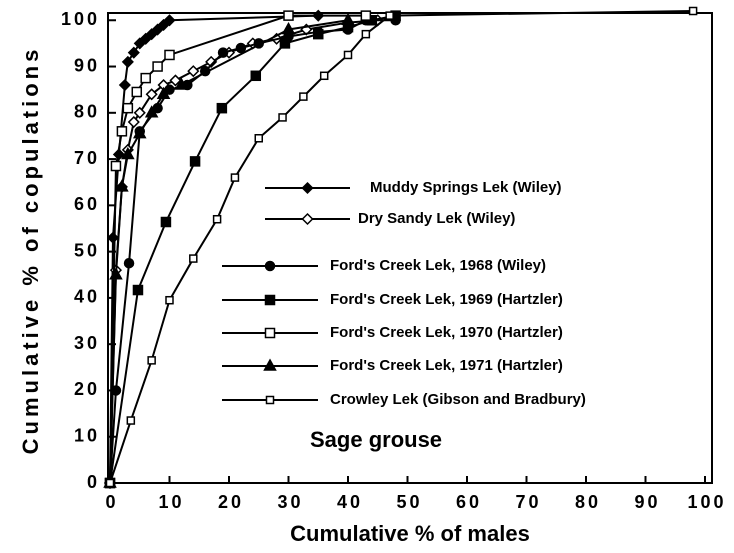 The height and width of the screenshot is (553, 734). What do you see at coordinates (410, 533) in the screenshot?
I see `x-axis-label: Cumulative % of males` at bounding box center [410, 533].